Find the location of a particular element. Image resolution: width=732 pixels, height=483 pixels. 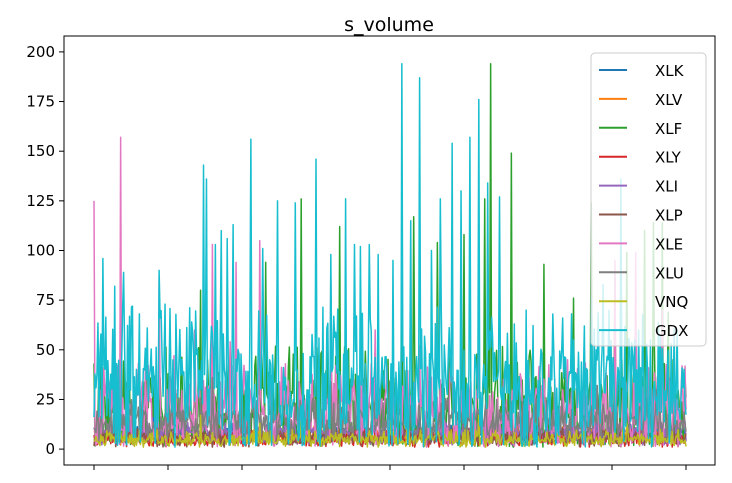

legend: XLK XLV XLF XLY XLI XLP XLE XLU VNQ GDX is located at coordinates (648, 199).